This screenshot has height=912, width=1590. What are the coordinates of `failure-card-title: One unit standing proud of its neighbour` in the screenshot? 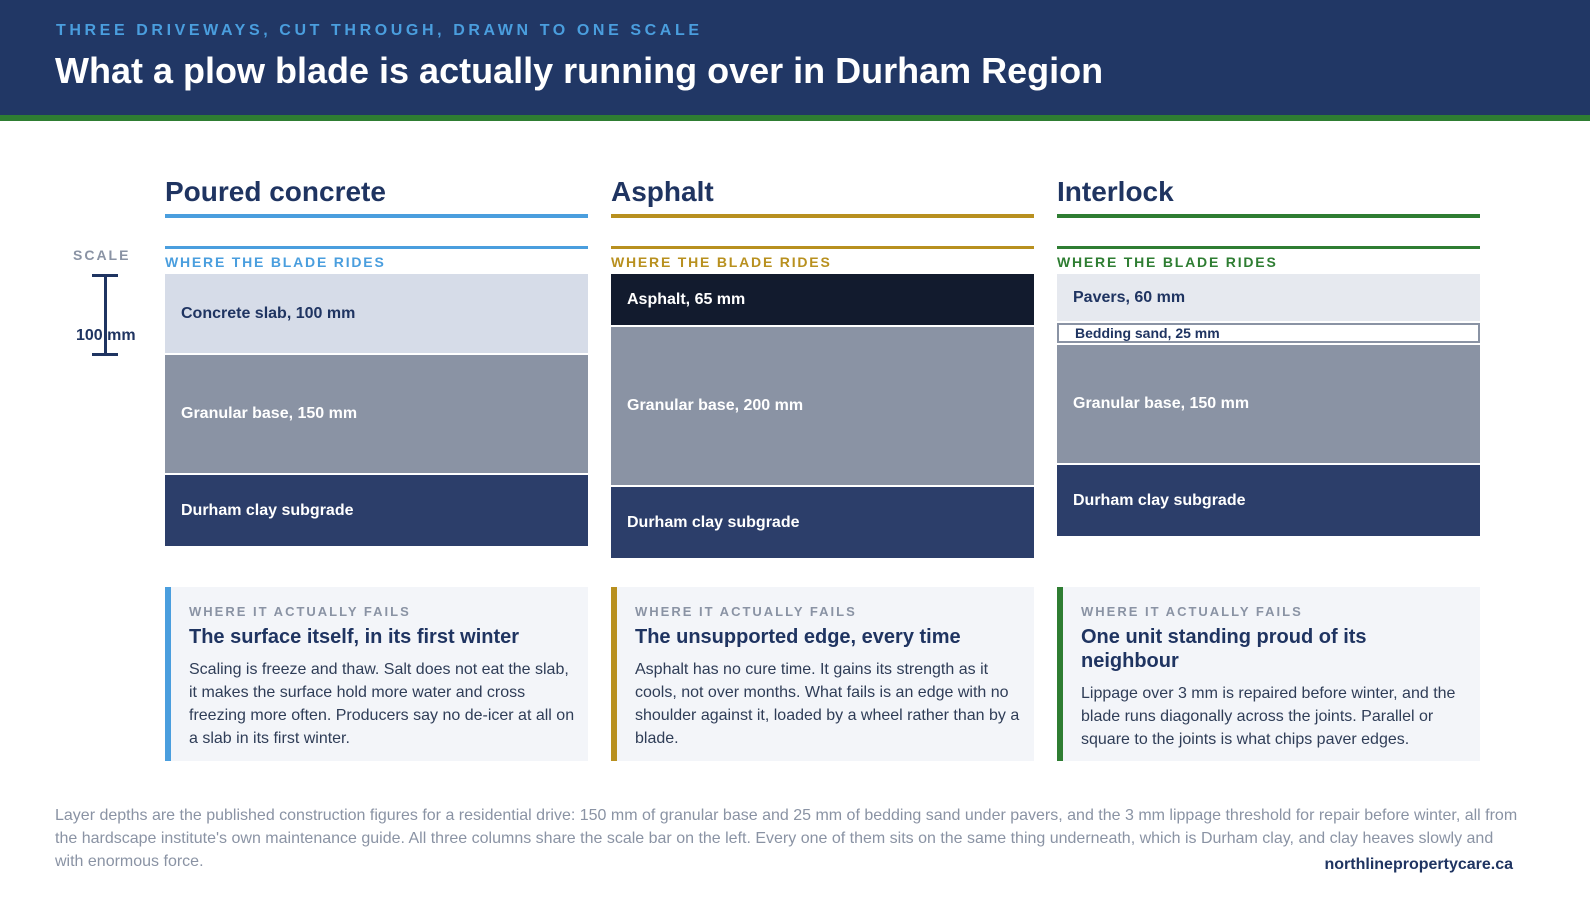 It's located at (1224, 649).